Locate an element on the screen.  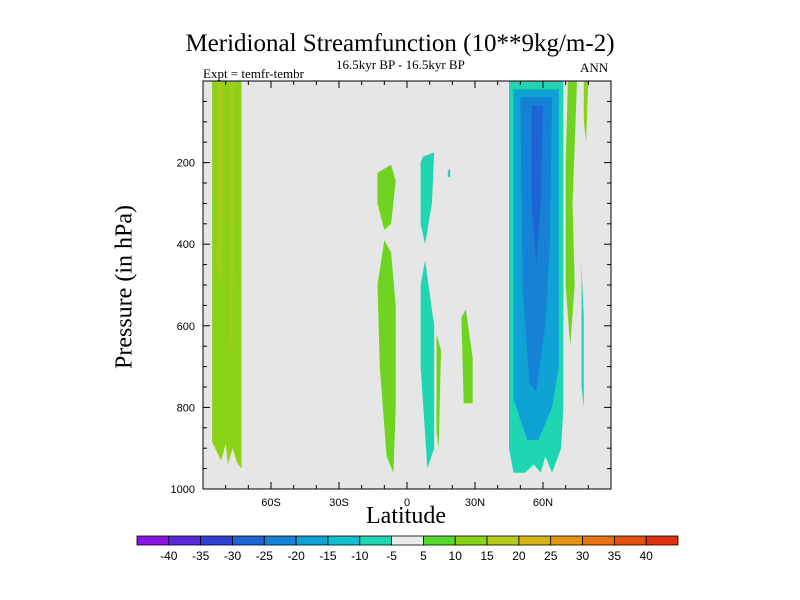
y-tick-label: 600 is located at coordinates (186, 327).